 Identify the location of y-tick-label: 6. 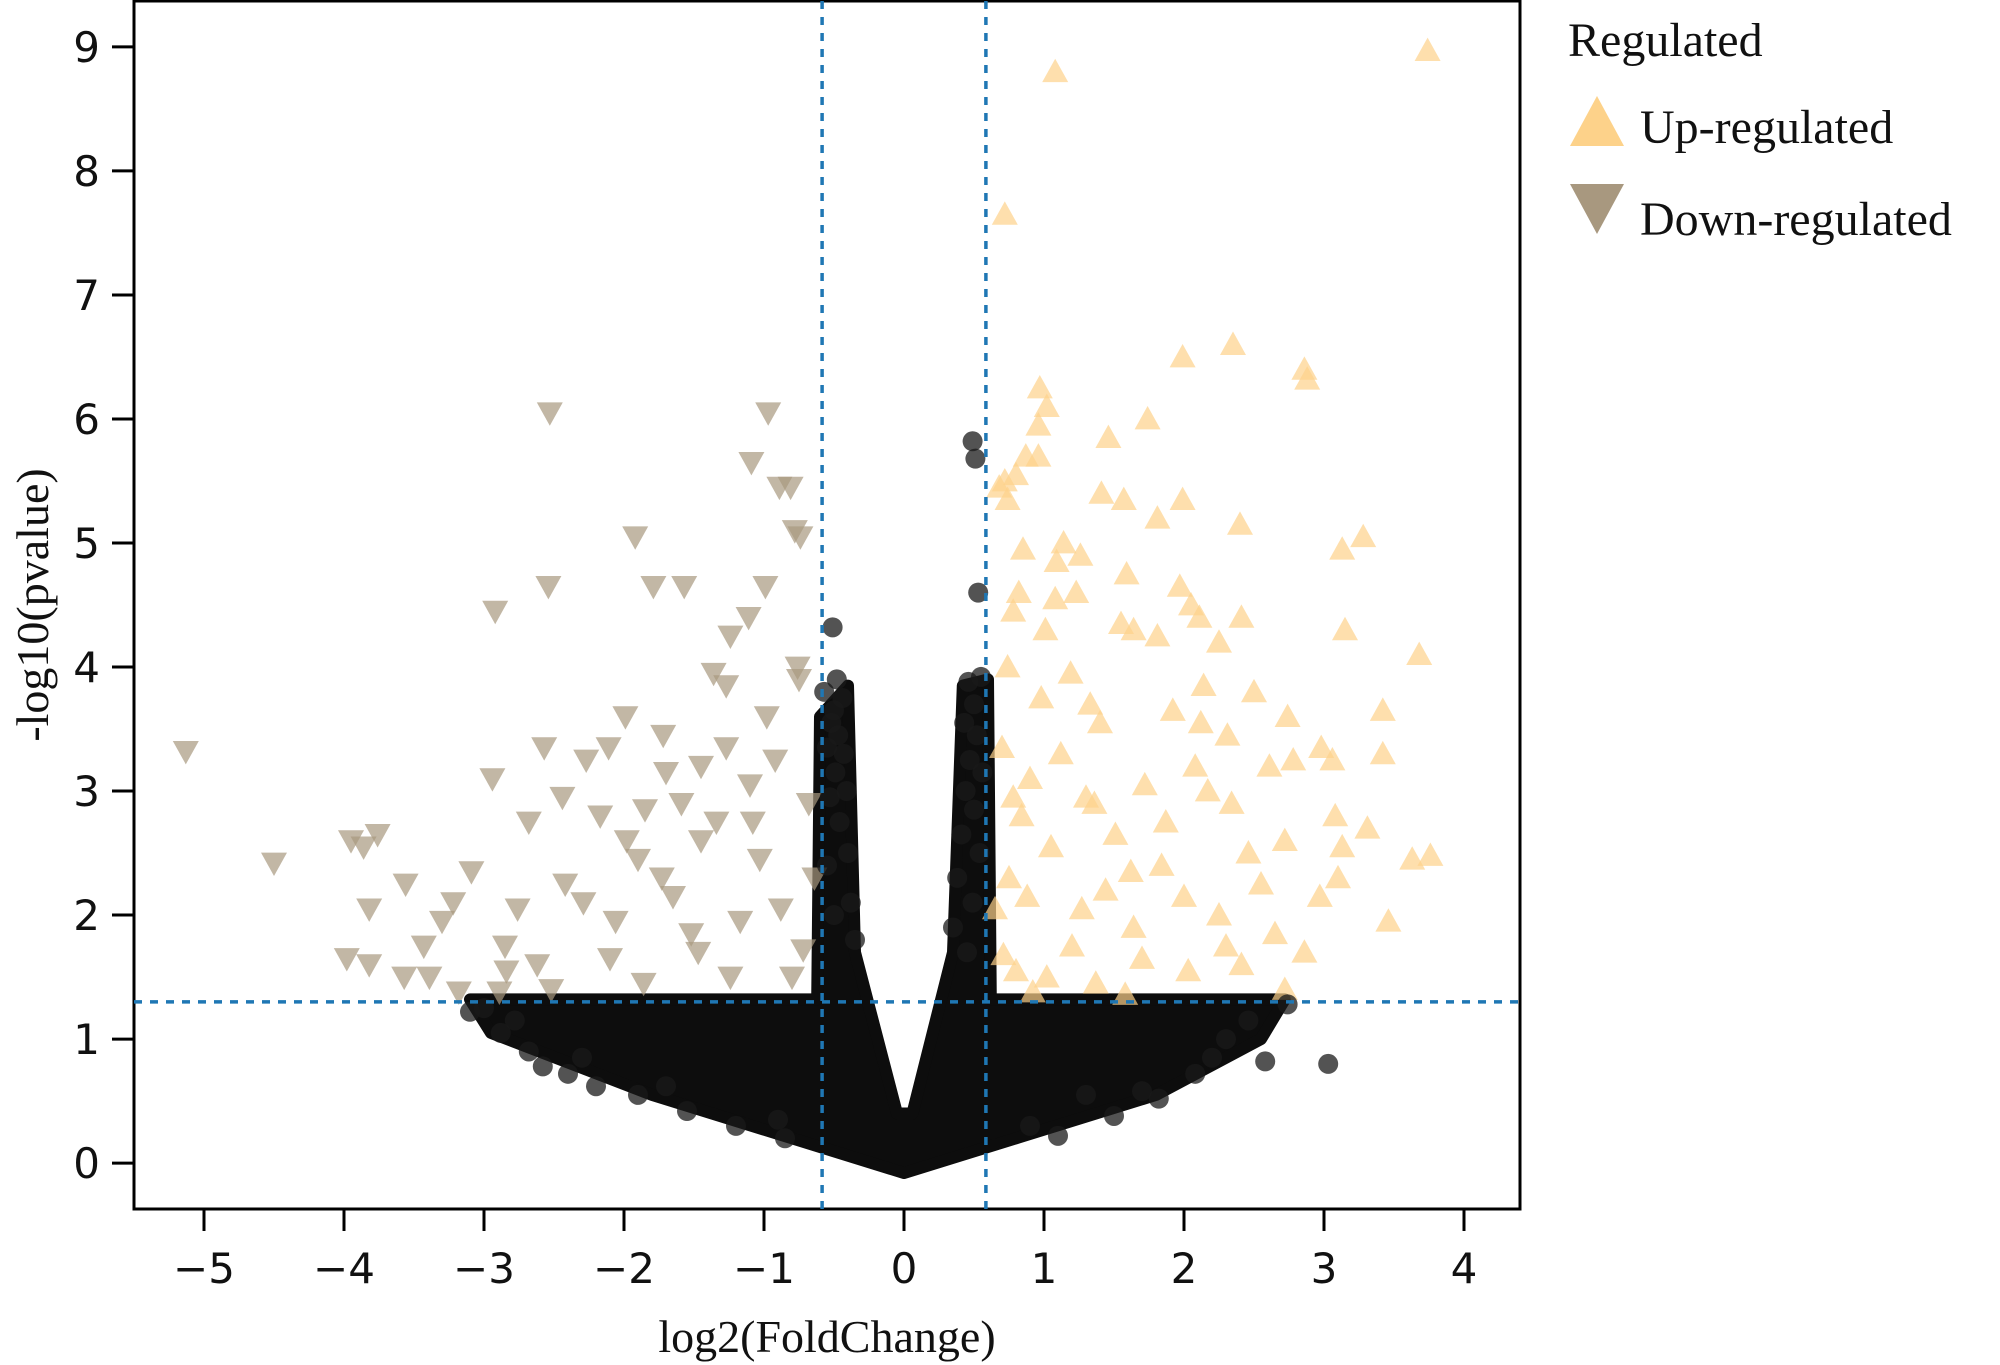
(86, 419).